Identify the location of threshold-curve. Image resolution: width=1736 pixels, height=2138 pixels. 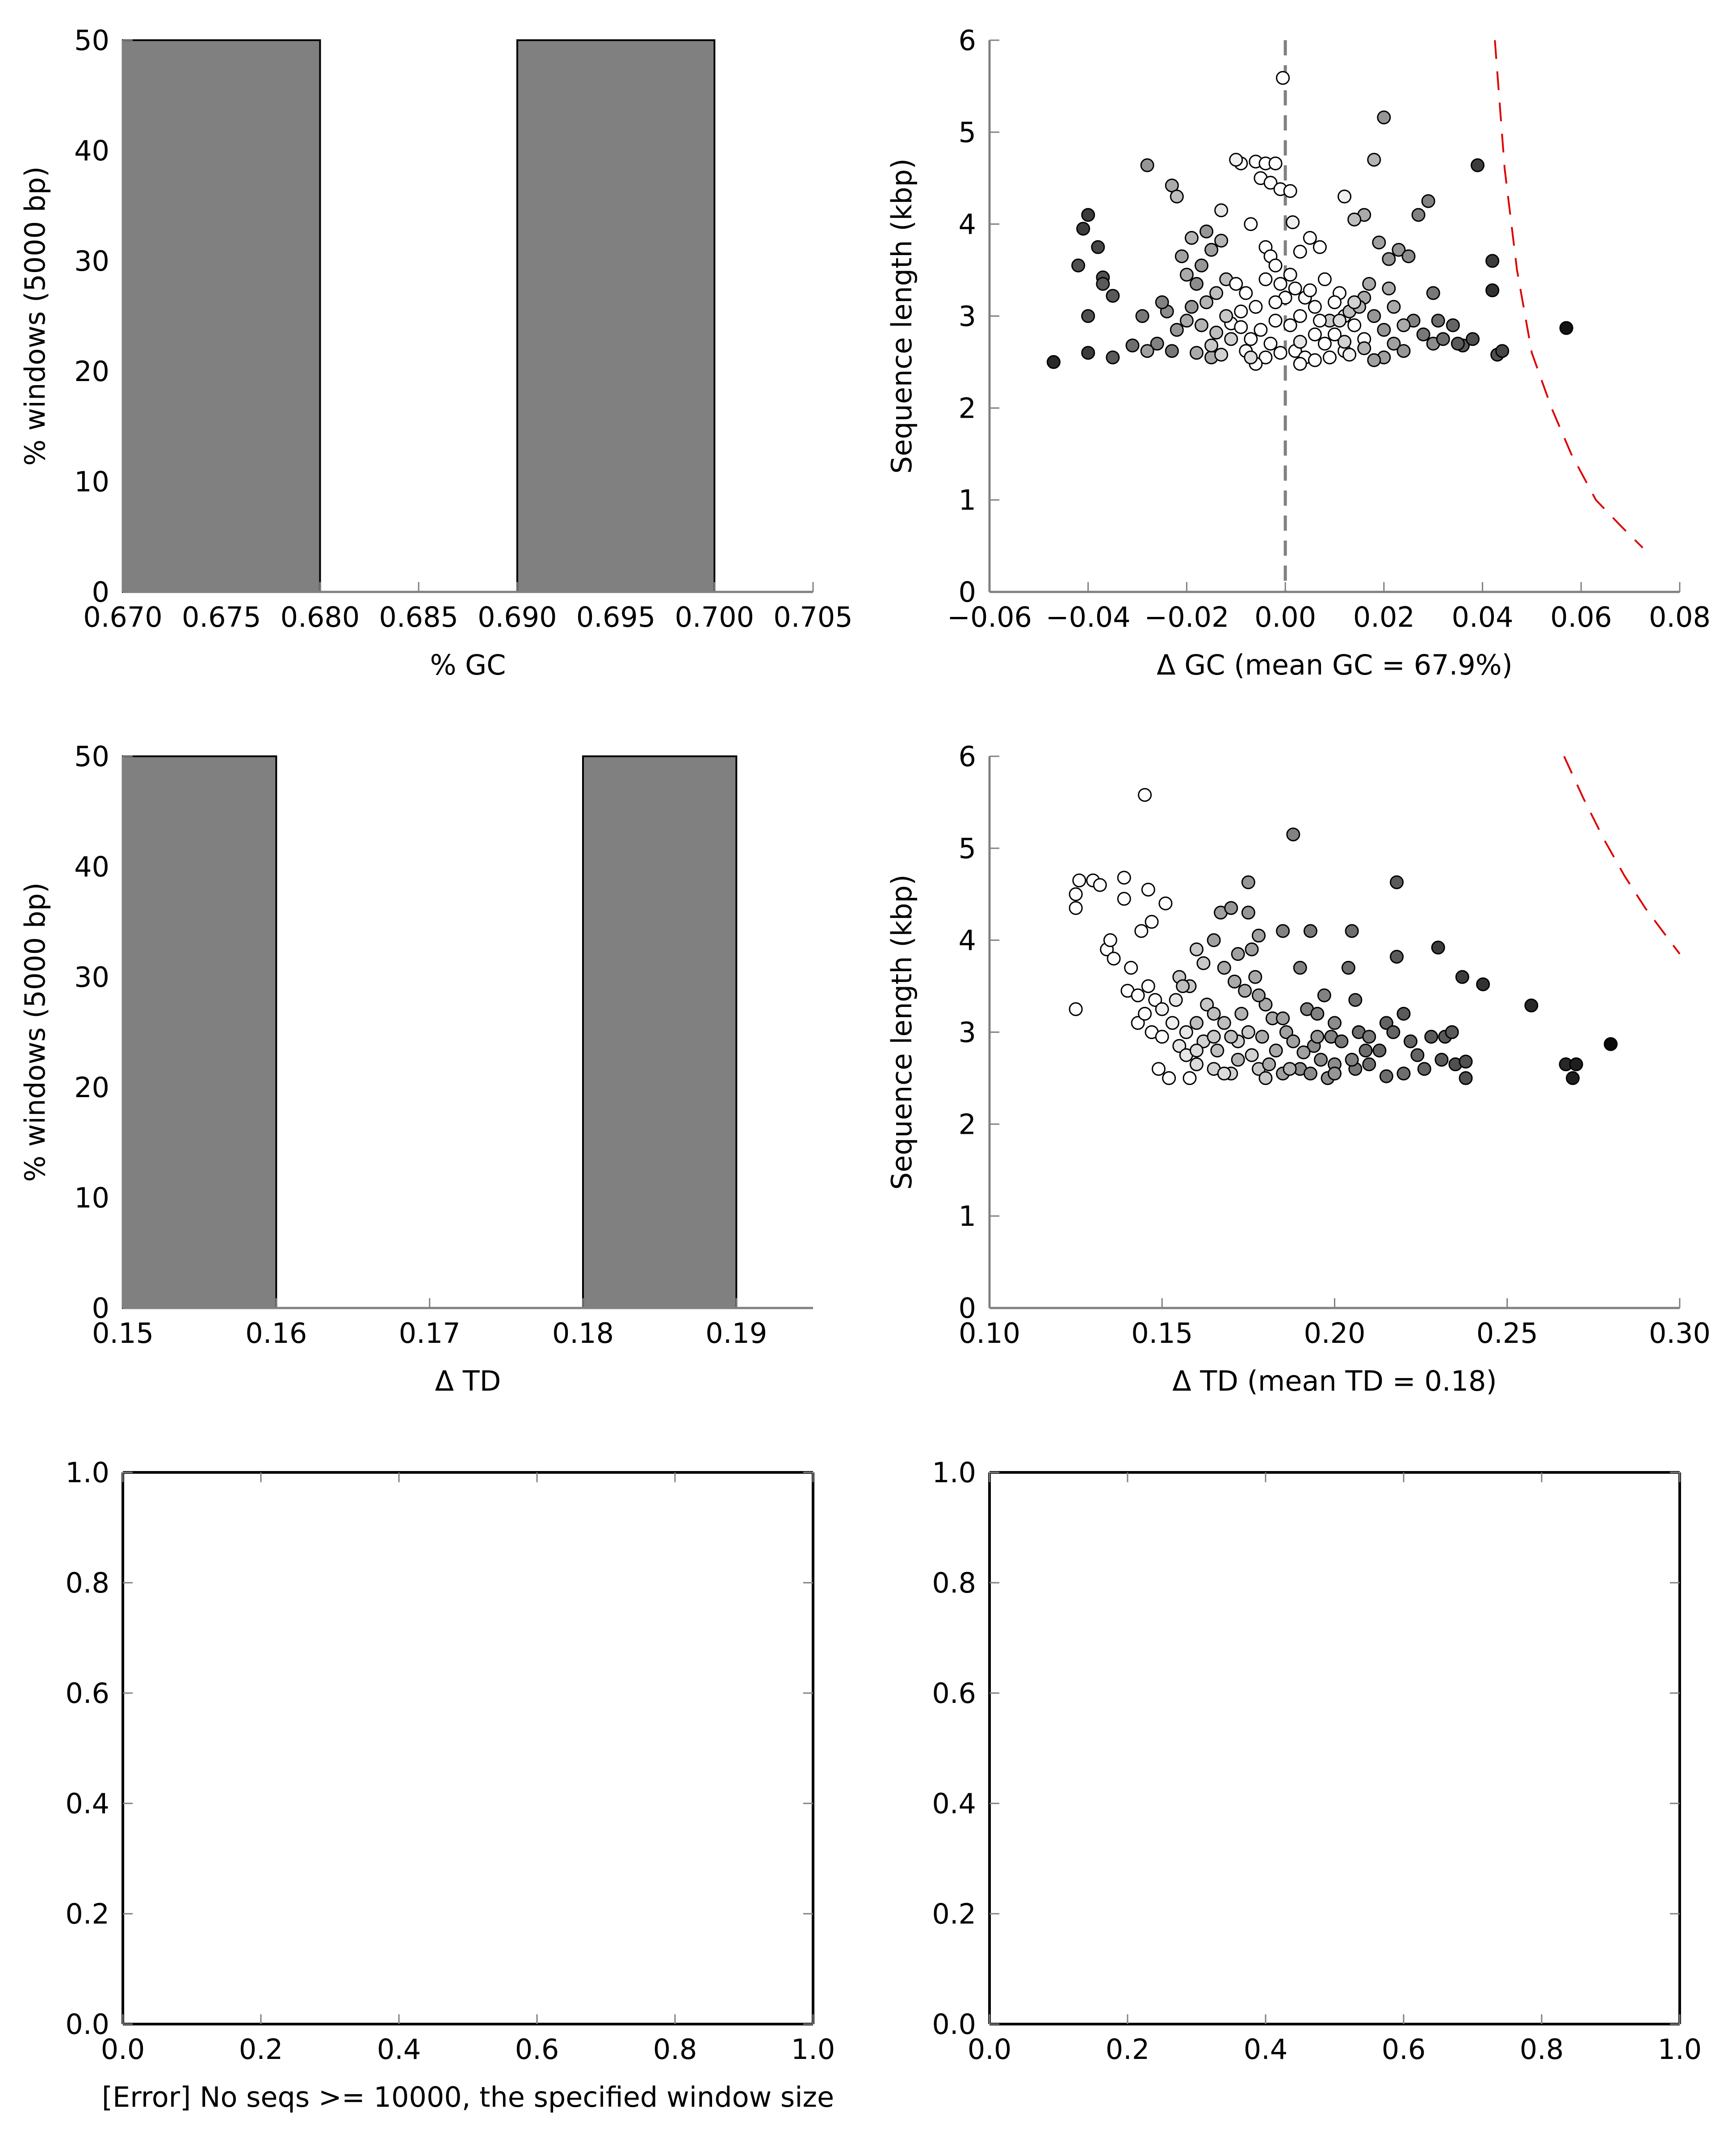
(1622, 856).